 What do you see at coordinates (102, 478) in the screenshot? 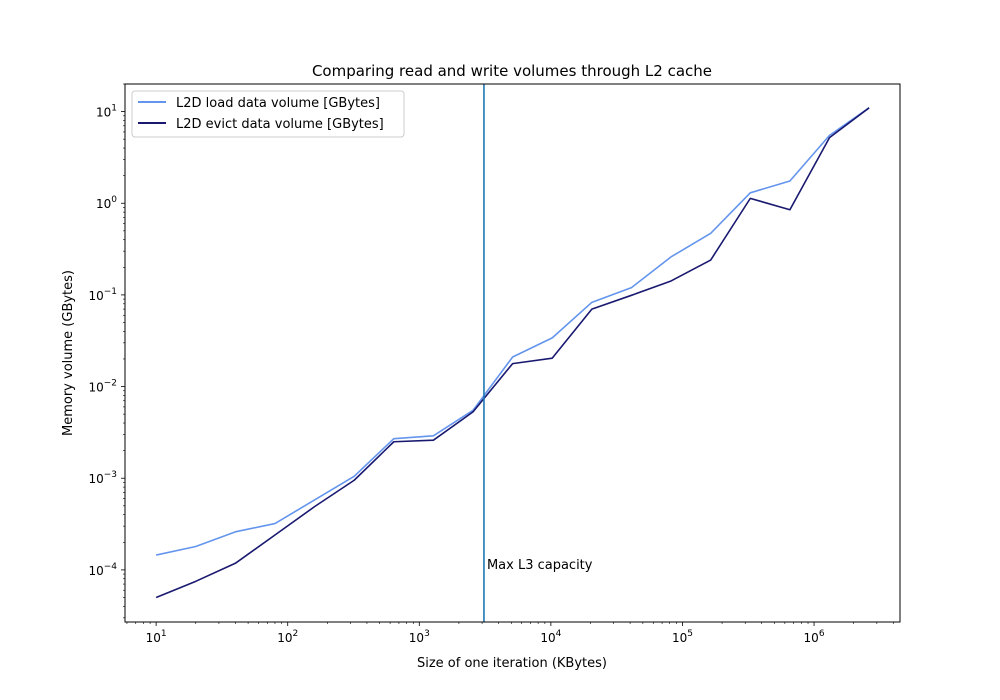
I see `y-tick-label: 10⁻³` at bounding box center [102, 478].